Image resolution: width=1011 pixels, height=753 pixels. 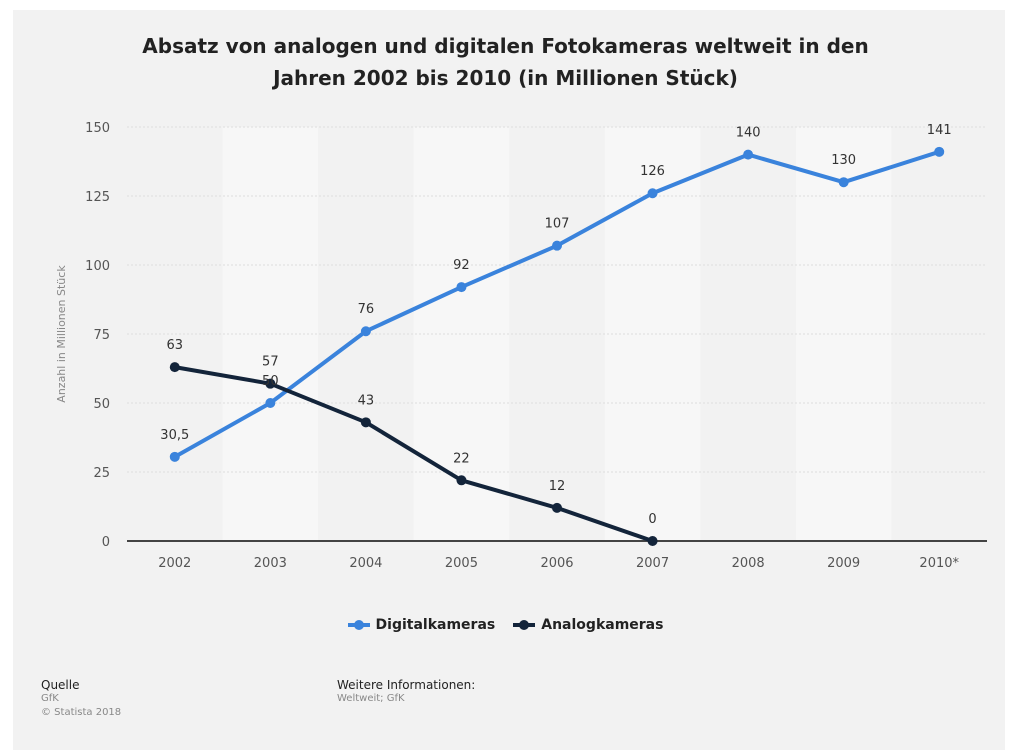 What do you see at coordinates (101, 473) in the screenshot?
I see `y-tick-label: 25` at bounding box center [101, 473].